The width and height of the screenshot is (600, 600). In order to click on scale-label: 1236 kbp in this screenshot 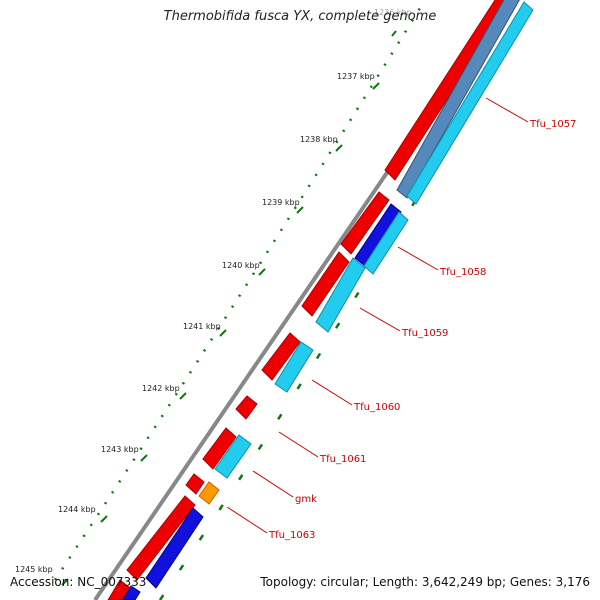, I will do `click(393, 12)`.